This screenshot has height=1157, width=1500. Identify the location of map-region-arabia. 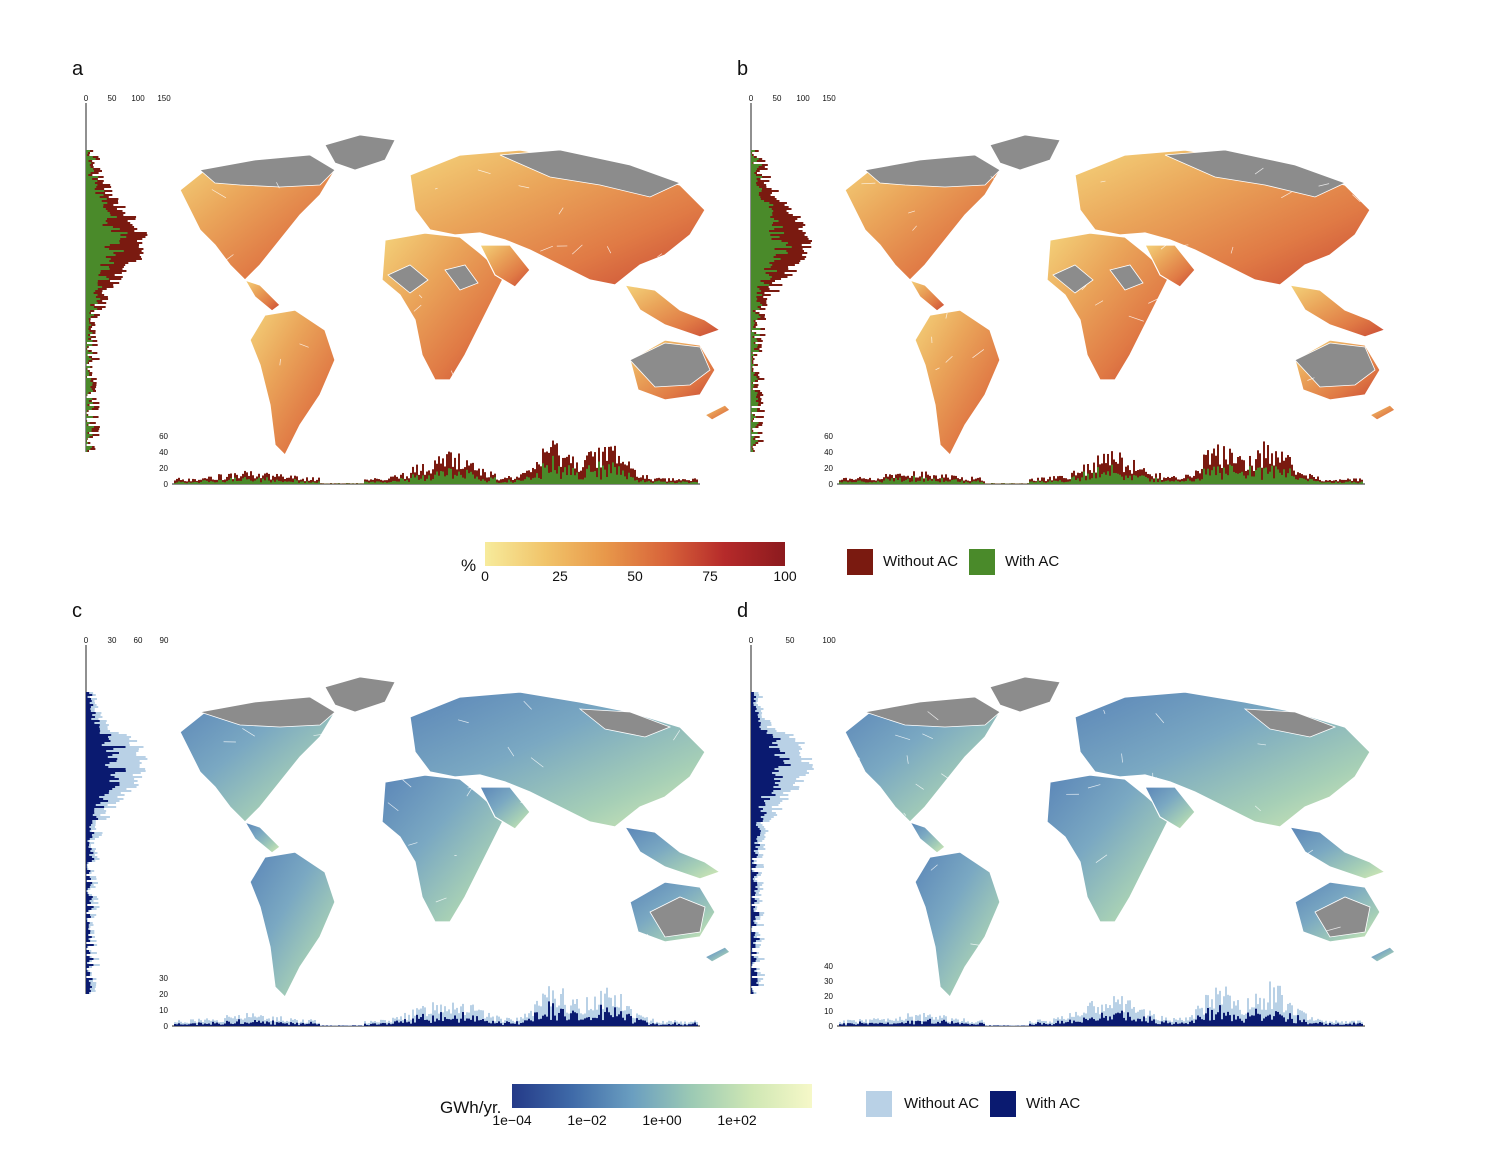
(505, 808).